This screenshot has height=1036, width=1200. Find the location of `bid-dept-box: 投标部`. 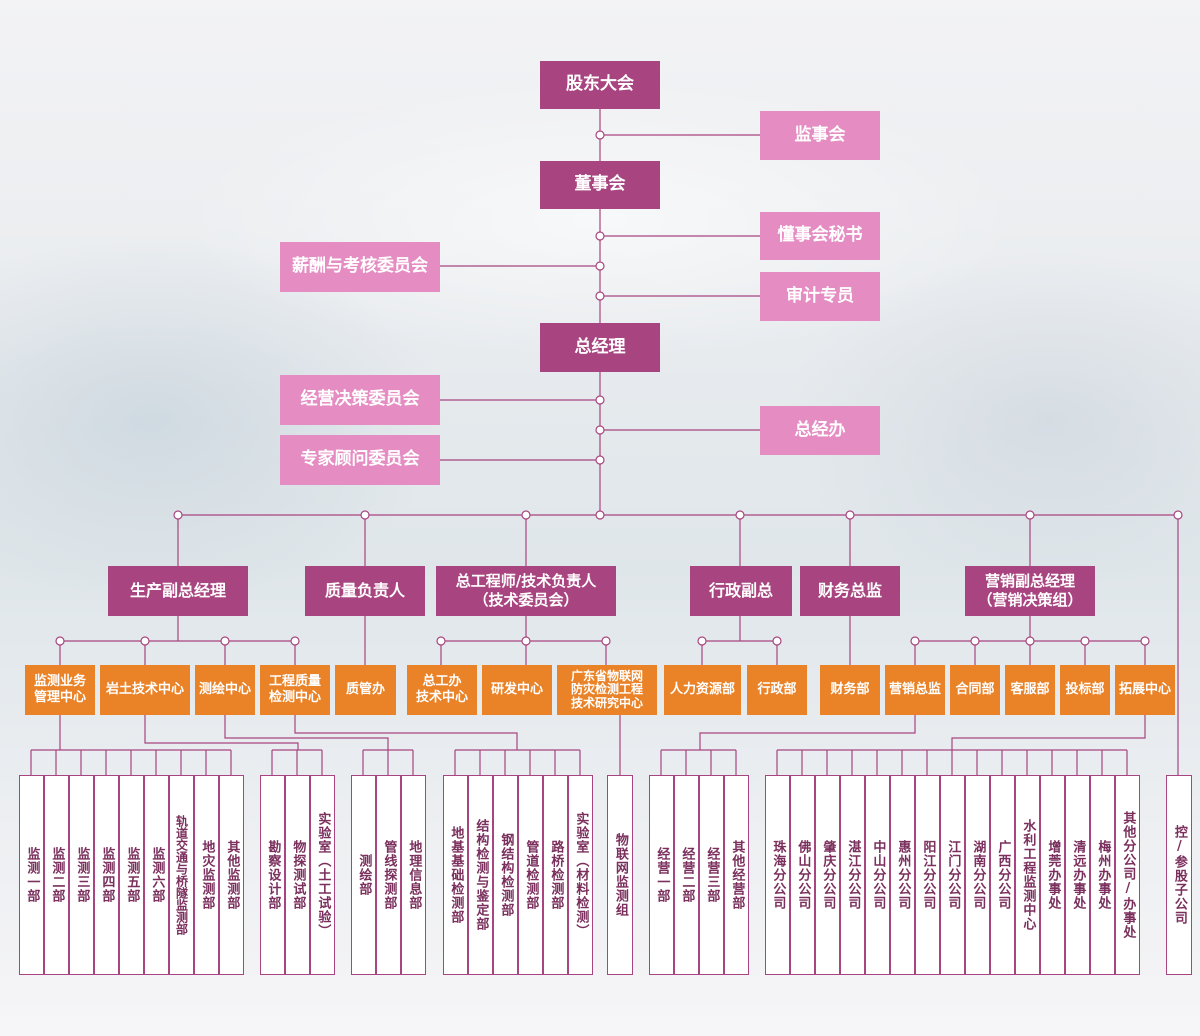

bid-dept-box: 投标部 is located at coordinates (1085, 690).